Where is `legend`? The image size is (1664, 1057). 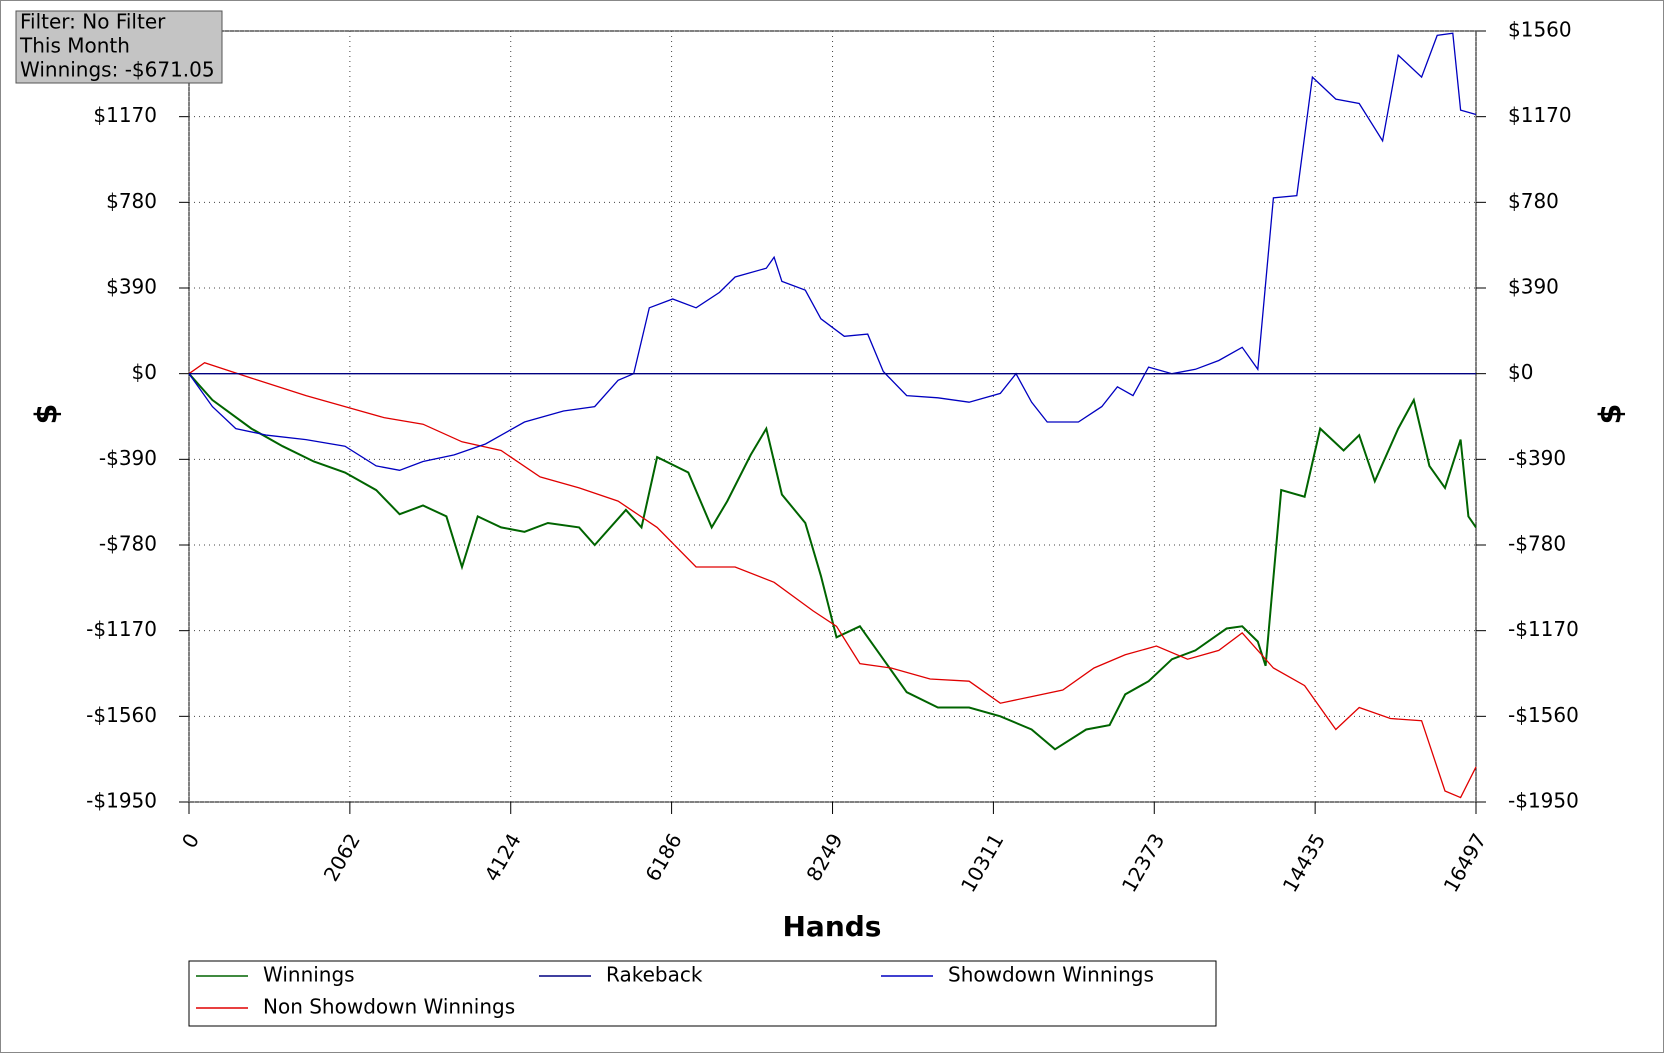 legend is located at coordinates (702, 993).